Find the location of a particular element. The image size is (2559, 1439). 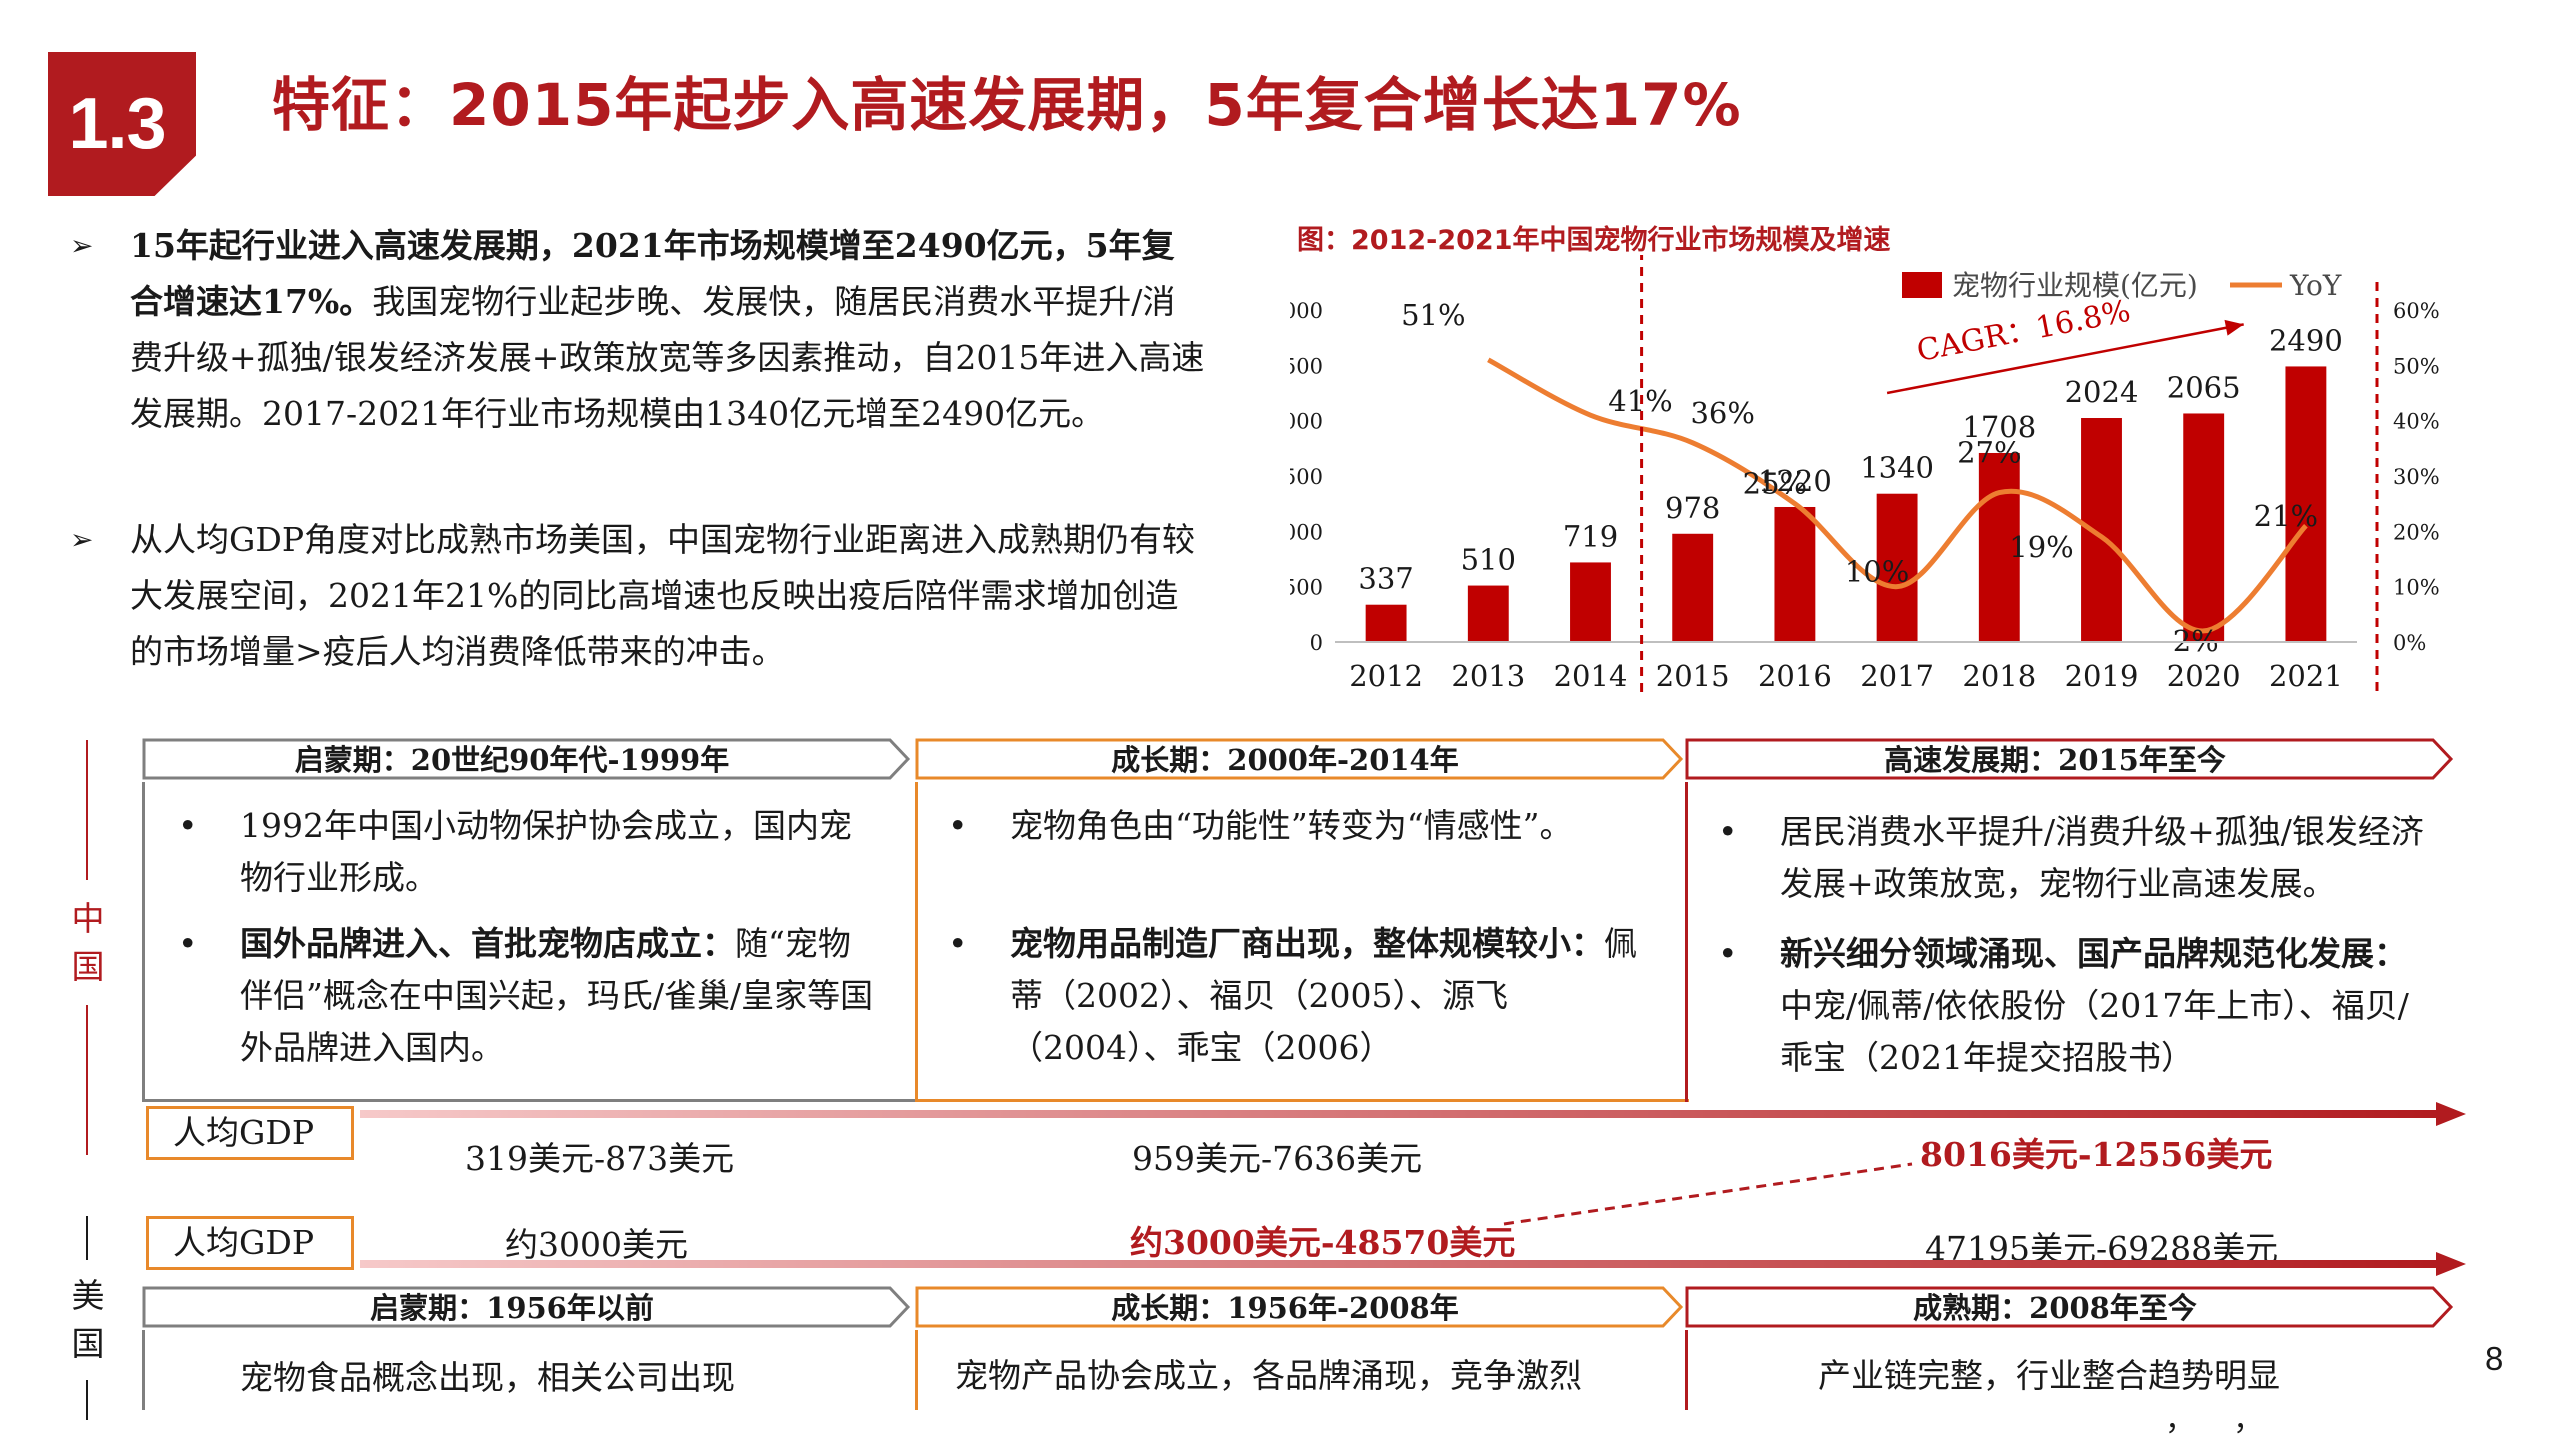

legend-bar-swatch is located at coordinates (1922, 285).